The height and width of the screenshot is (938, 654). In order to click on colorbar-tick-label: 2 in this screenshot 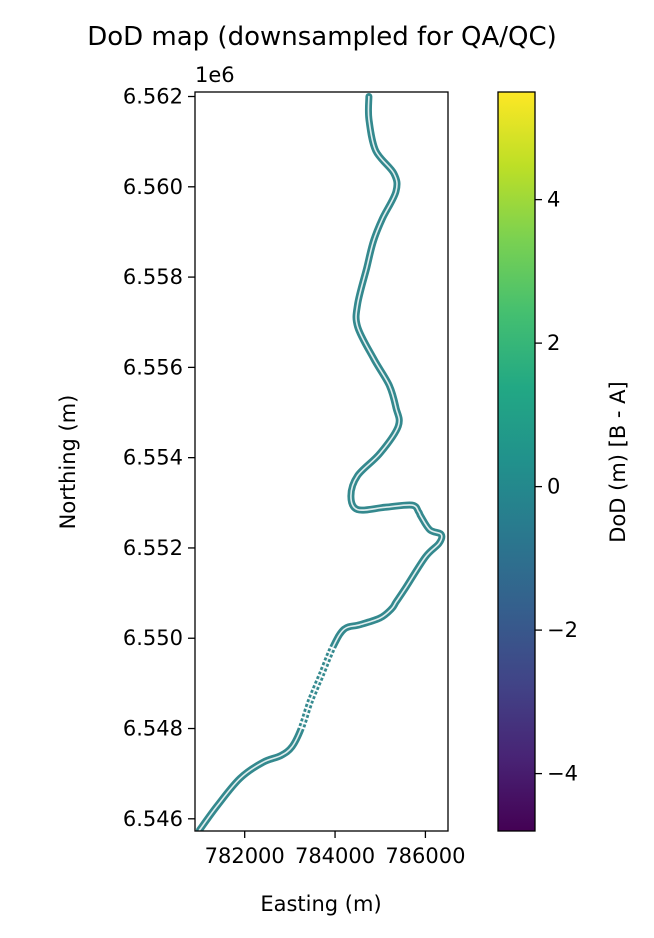, I will do `click(553, 343)`.